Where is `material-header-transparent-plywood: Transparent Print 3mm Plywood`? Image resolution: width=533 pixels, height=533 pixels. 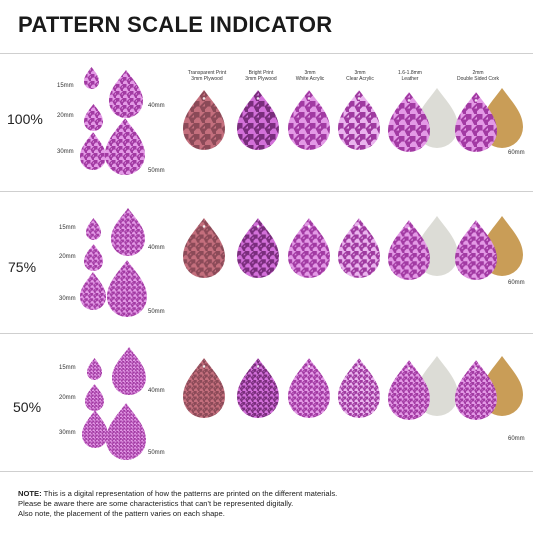
material-header-transparent-plywood: Transparent Print 3mm Plywood is located at coordinates (207, 76).